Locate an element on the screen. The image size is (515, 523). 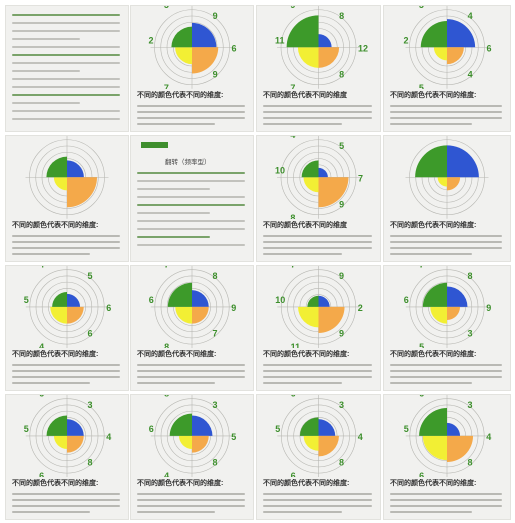
card-c11: 7 9 10 2 11 9 不同的颜色代表不同的维度: is located at coordinates (318, 328).